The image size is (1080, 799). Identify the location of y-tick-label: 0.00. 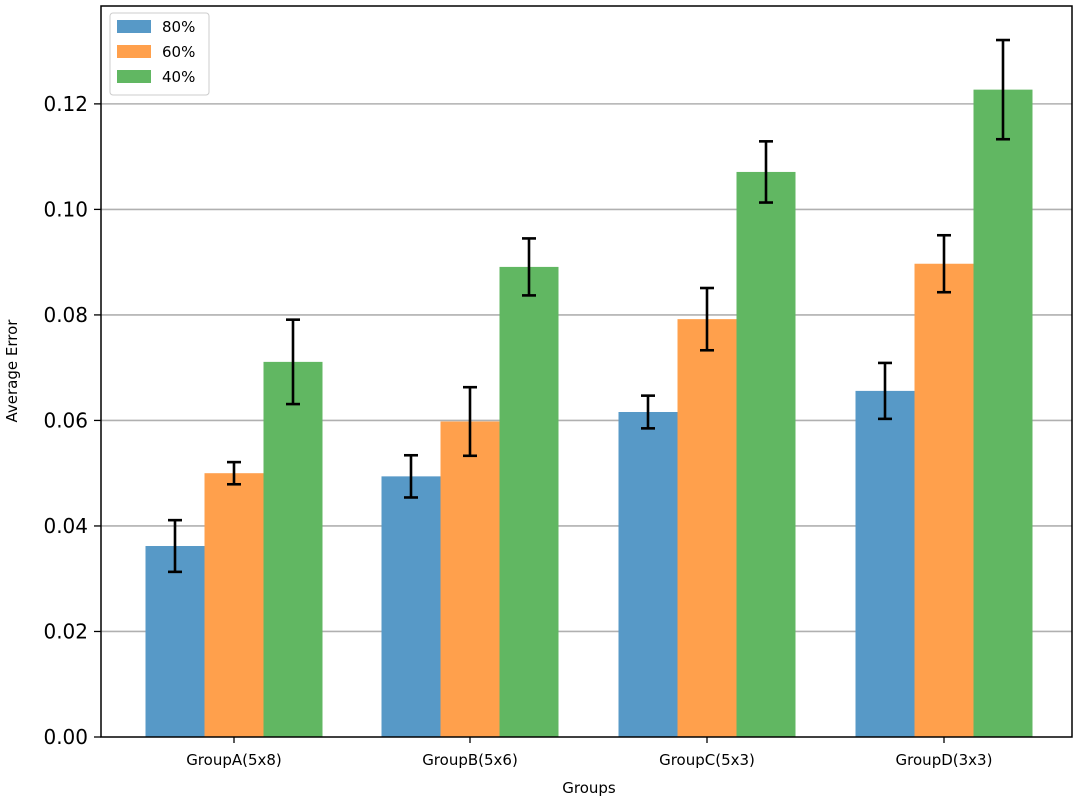
(65, 737).